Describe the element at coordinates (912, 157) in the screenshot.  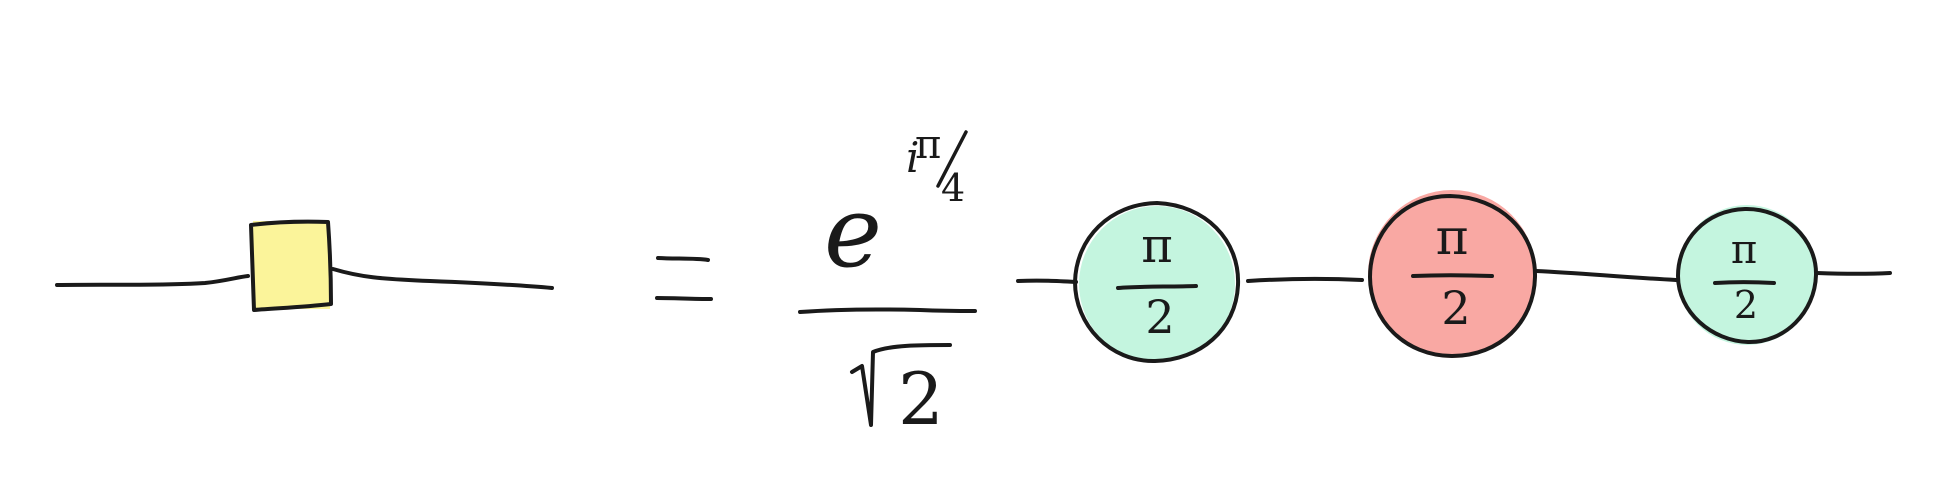
I see `exponent-i: i` at that location.